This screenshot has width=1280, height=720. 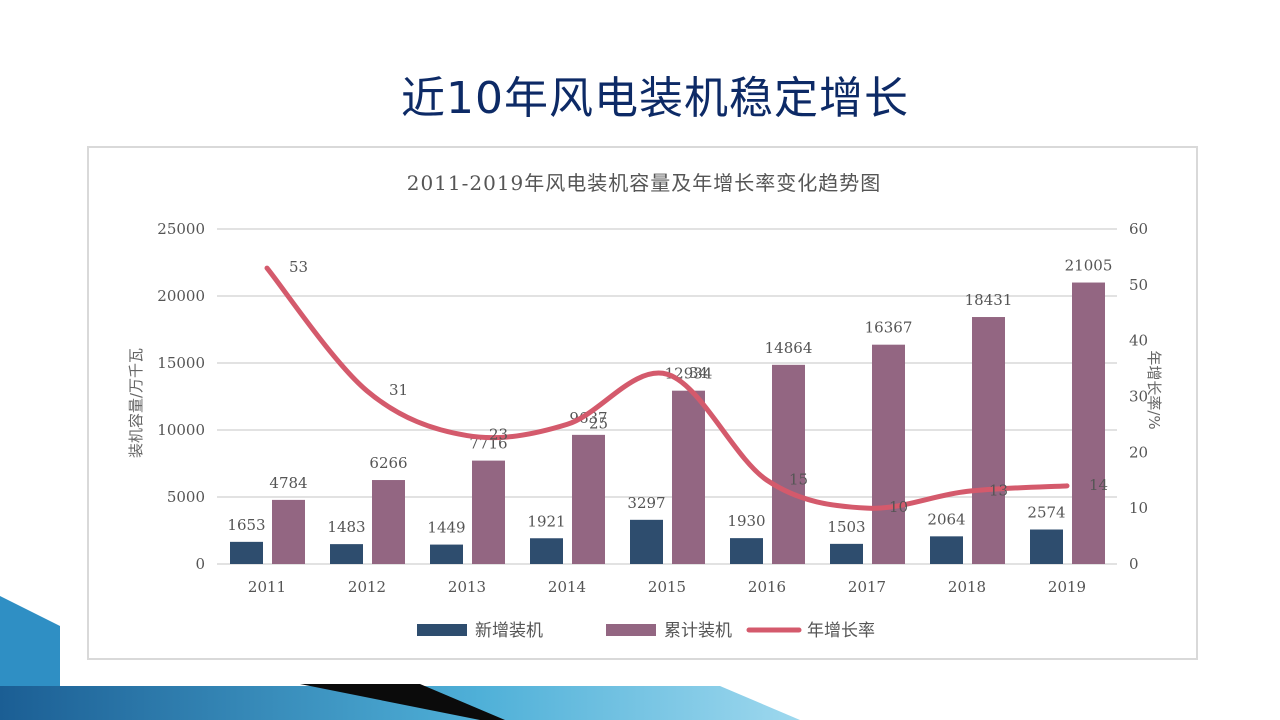 I want to click on y-tick-label-left: 10000, so click(x=181, y=430).